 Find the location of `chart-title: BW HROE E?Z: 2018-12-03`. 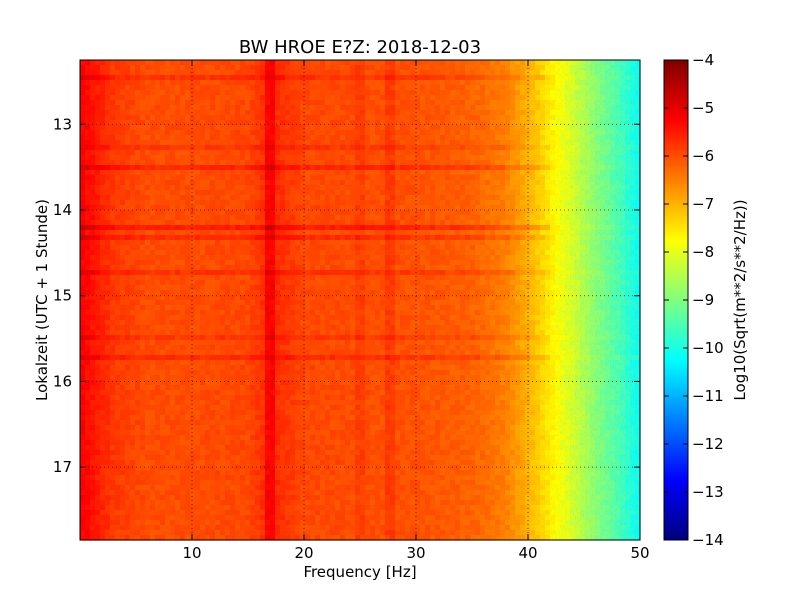

chart-title: BW HROE E?Z: 2018-12-03 is located at coordinates (360, 47).